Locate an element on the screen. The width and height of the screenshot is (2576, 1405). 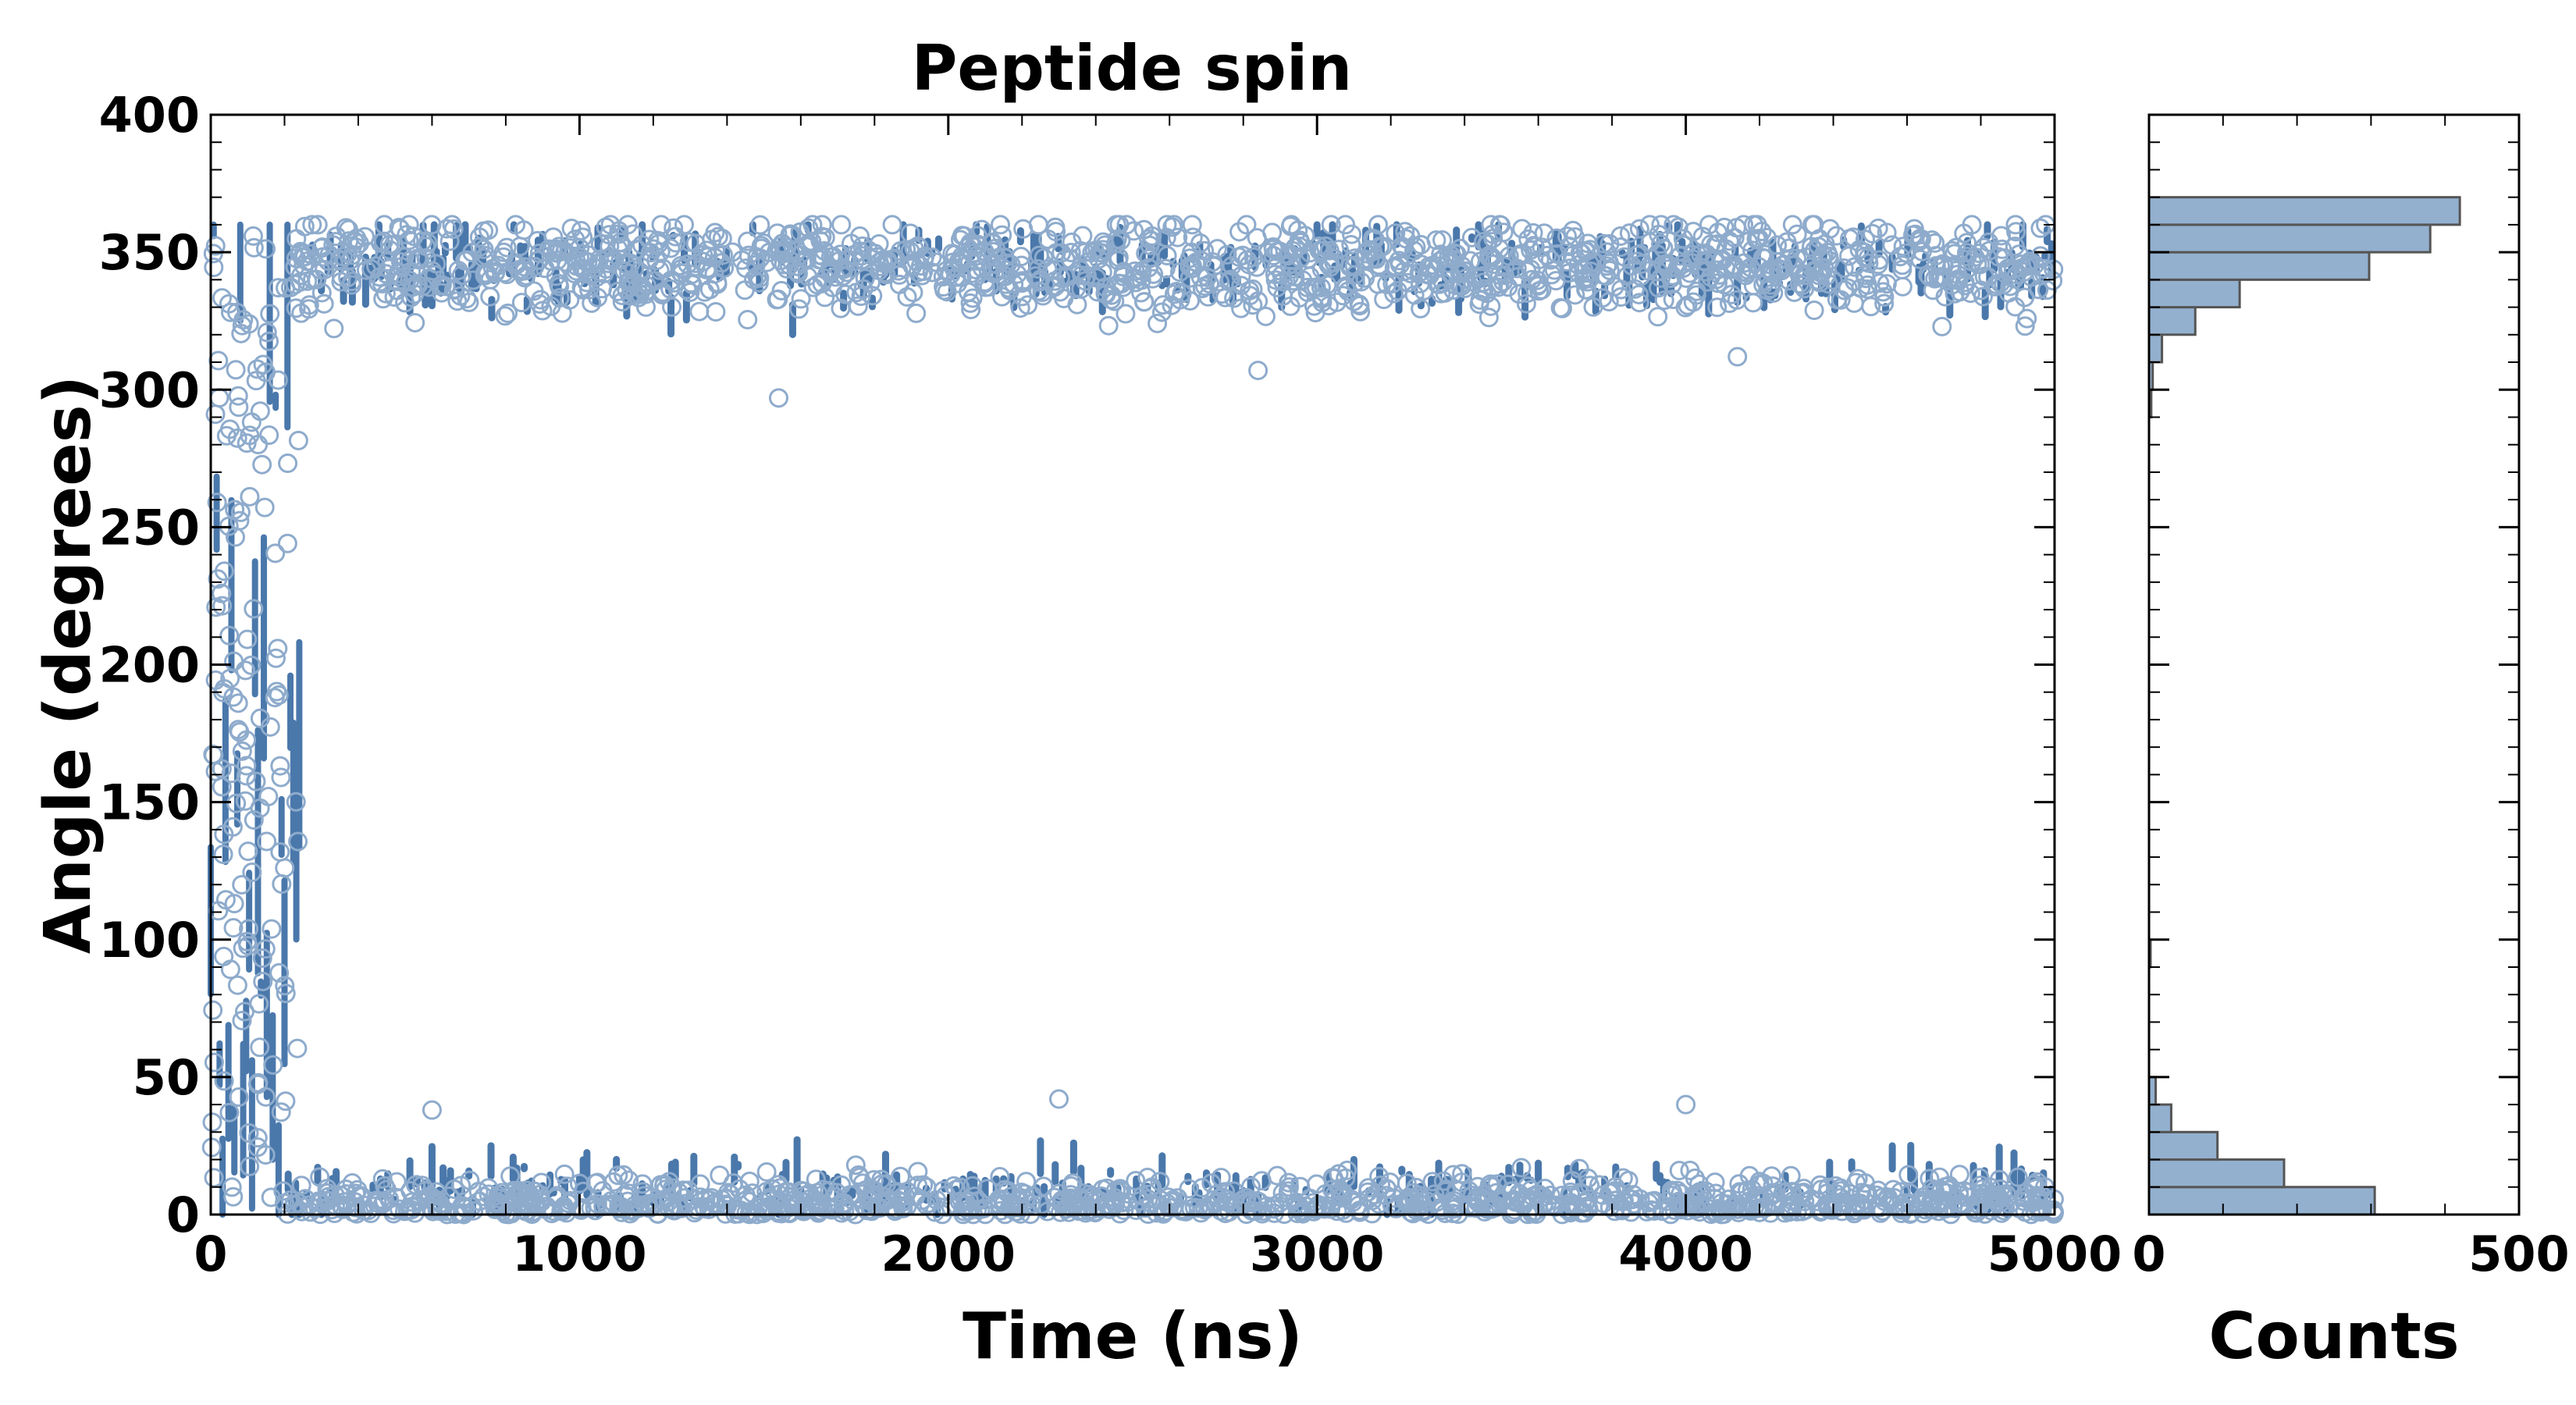
y-tick-label: 0 is located at coordinates (183, 1215).